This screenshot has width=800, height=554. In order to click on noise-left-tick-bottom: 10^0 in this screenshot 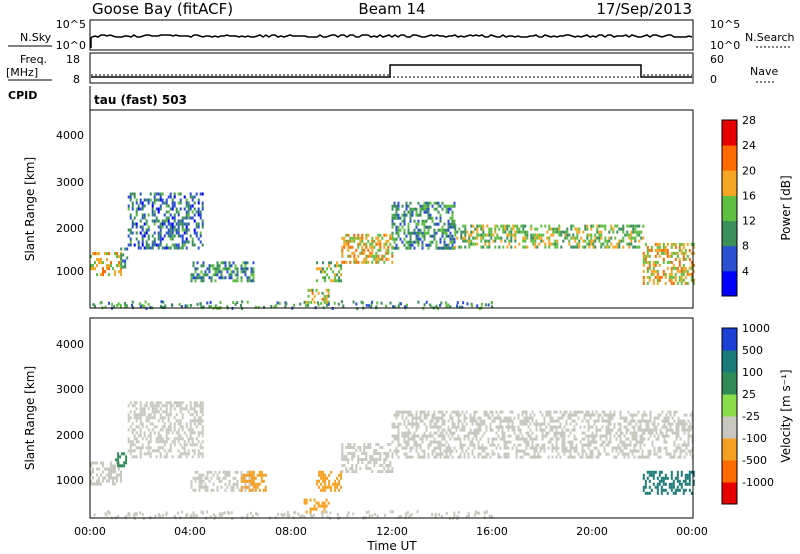, I will do `click(71, 45)`.